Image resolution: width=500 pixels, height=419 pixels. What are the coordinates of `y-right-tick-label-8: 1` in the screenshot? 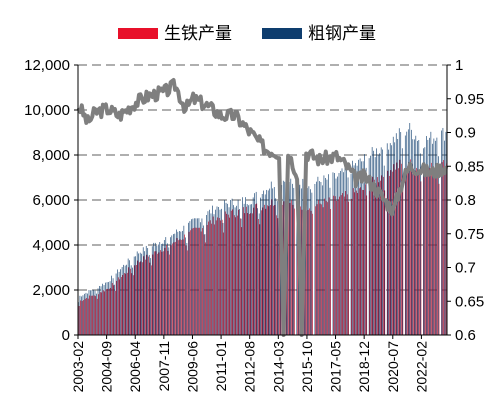 It's located at (459, 65).